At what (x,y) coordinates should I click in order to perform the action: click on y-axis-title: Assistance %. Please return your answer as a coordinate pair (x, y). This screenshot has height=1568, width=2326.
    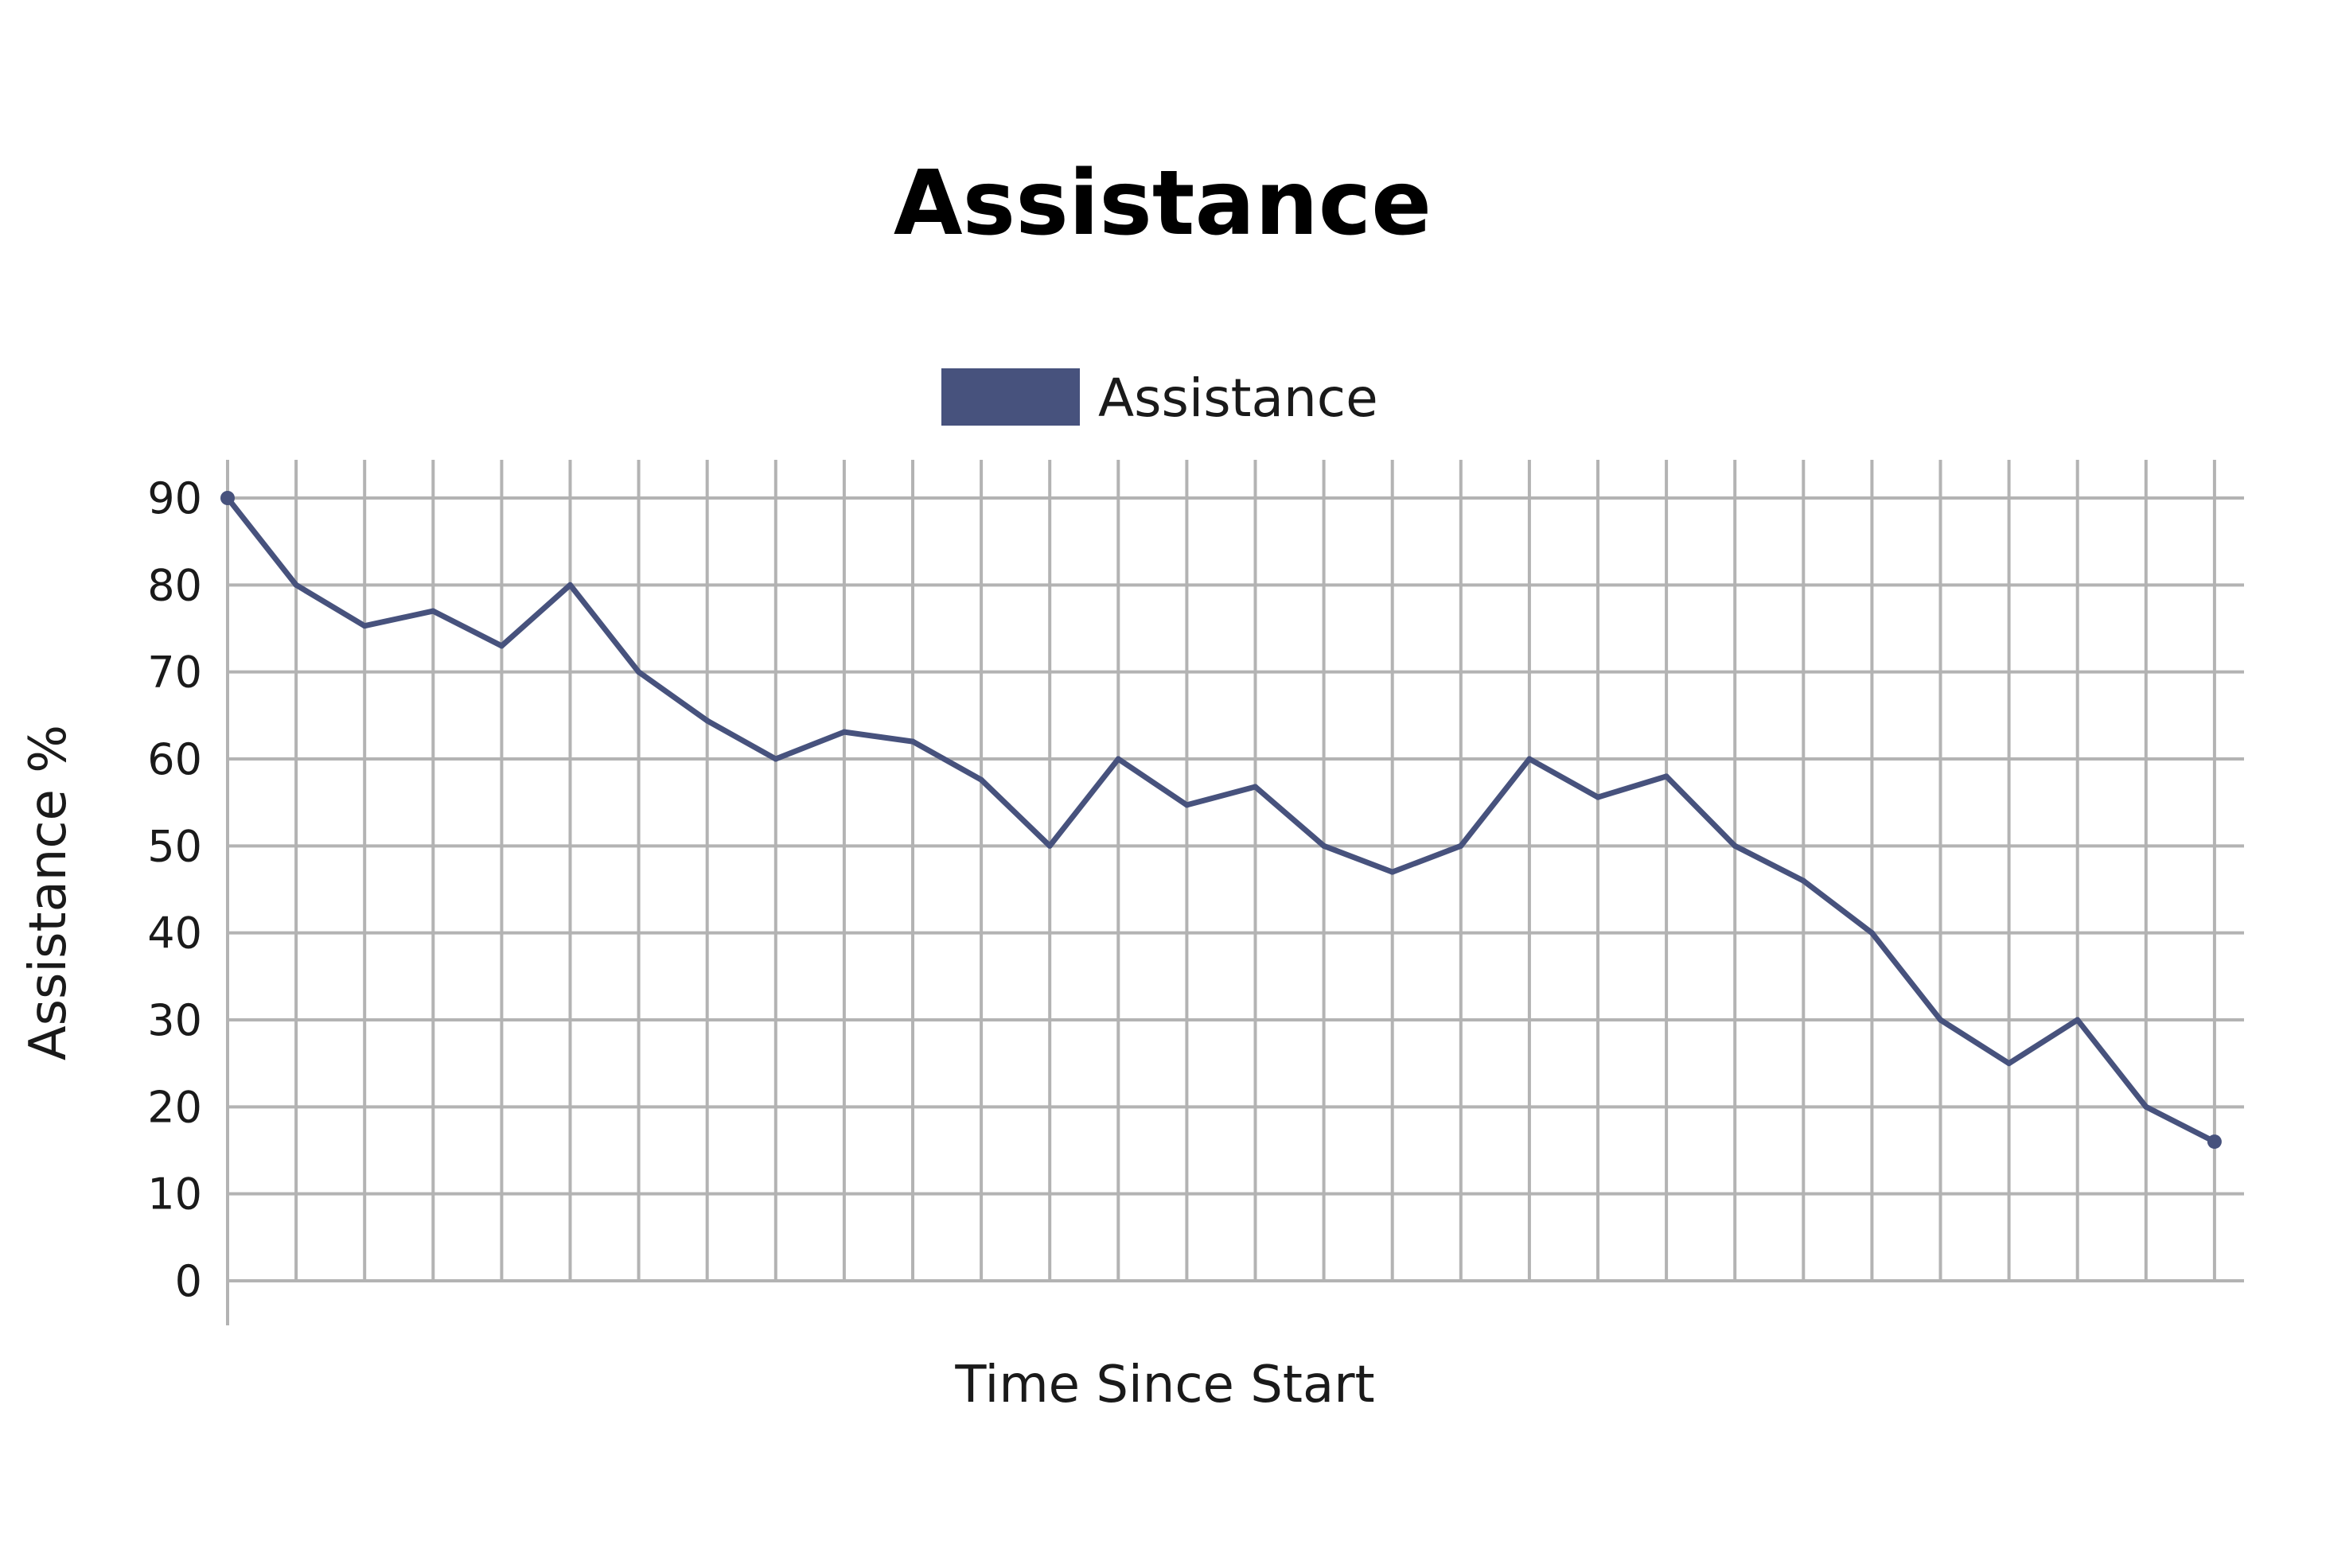
    Looking at the image, I should click on (48, 892).